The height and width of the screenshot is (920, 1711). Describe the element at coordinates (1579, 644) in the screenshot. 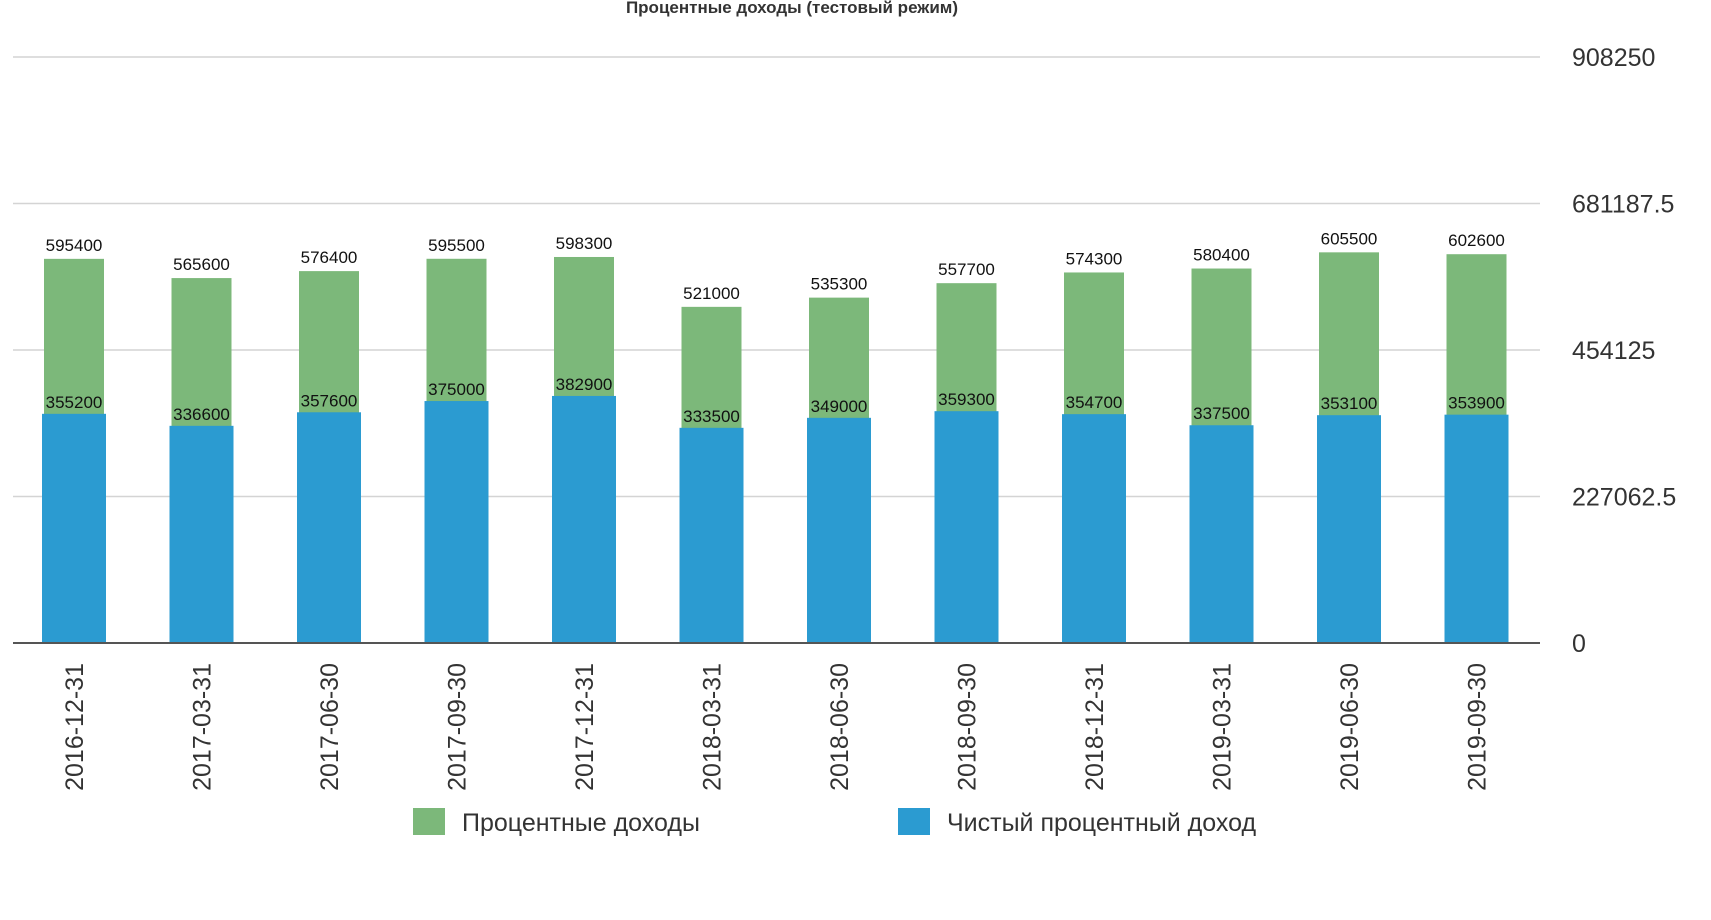

I see `y-tick-label: 0` at that location.